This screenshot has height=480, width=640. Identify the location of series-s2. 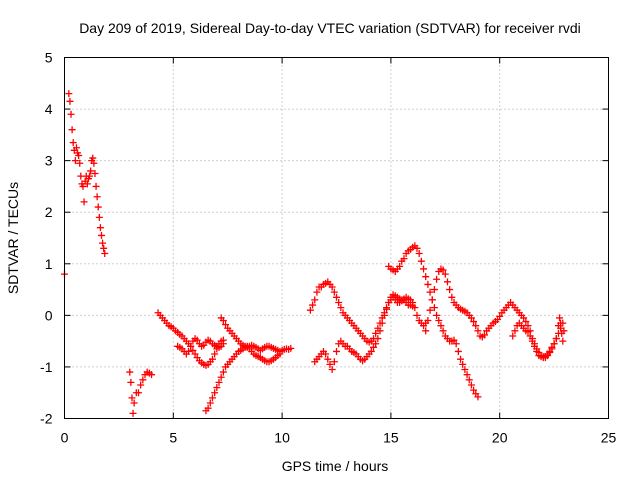
(87, 173).